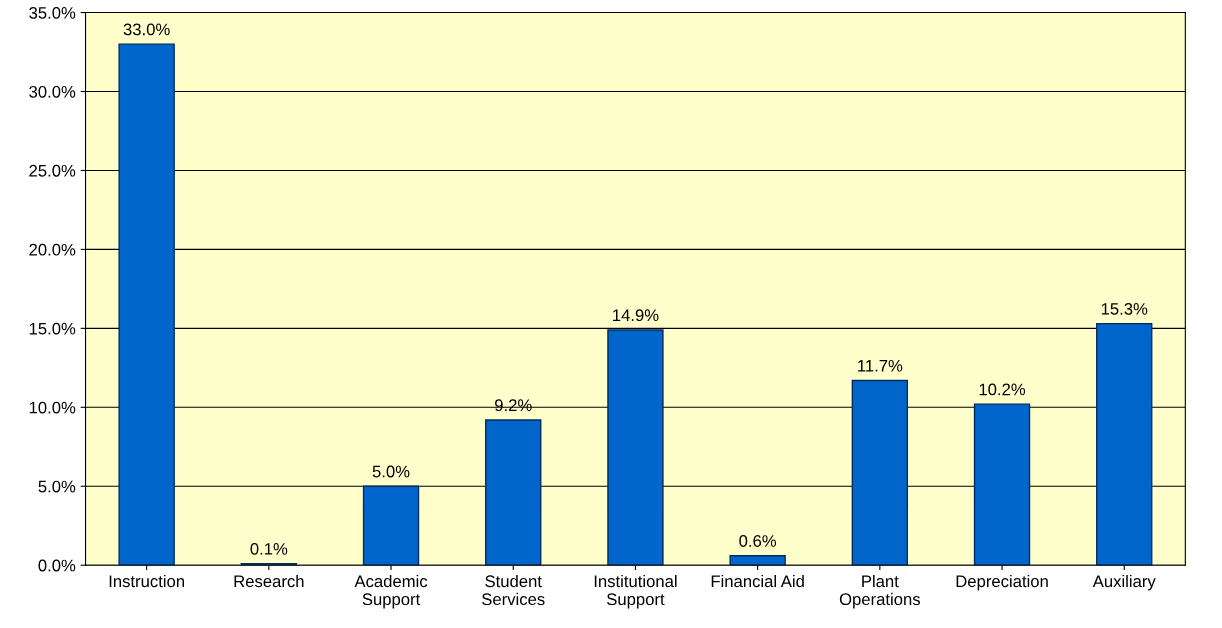 The image size is (1222, 628). Describe the element at coordinates (1124, 582) in the screenshot. I see `x-tick-label: Auxiliary` at that location.